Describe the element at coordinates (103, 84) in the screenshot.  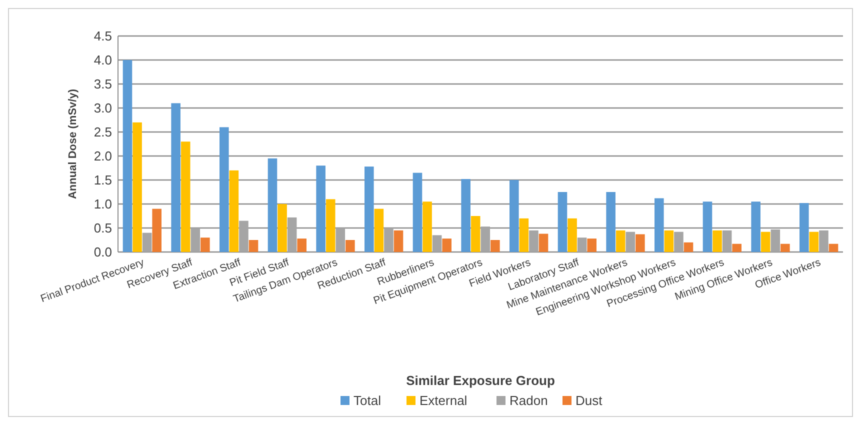
I see `y-tick-label: 3.5` at that location.